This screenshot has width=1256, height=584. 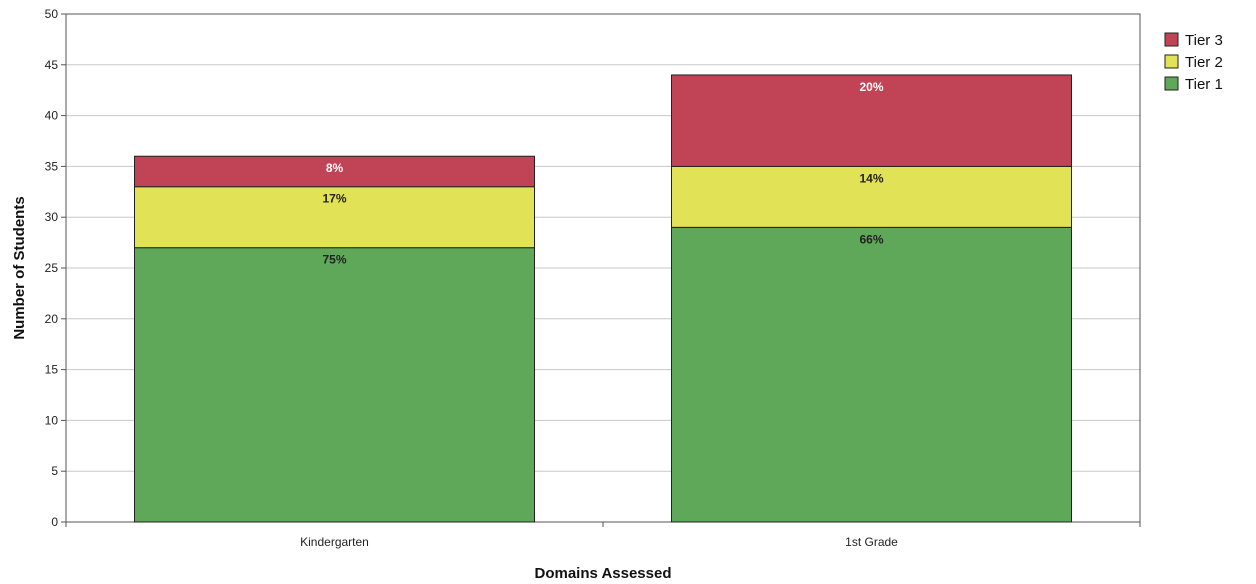 I want to click on legend: Tier 3 Tier 2 Tier 1, so click(x=1193, y=62).